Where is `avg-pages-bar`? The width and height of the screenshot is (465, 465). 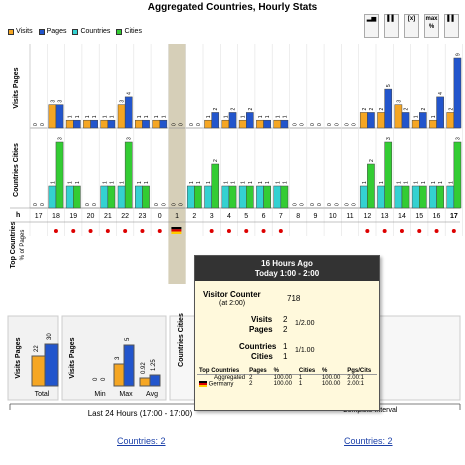
avg-pages-bar is located at coordinates (155, 380).